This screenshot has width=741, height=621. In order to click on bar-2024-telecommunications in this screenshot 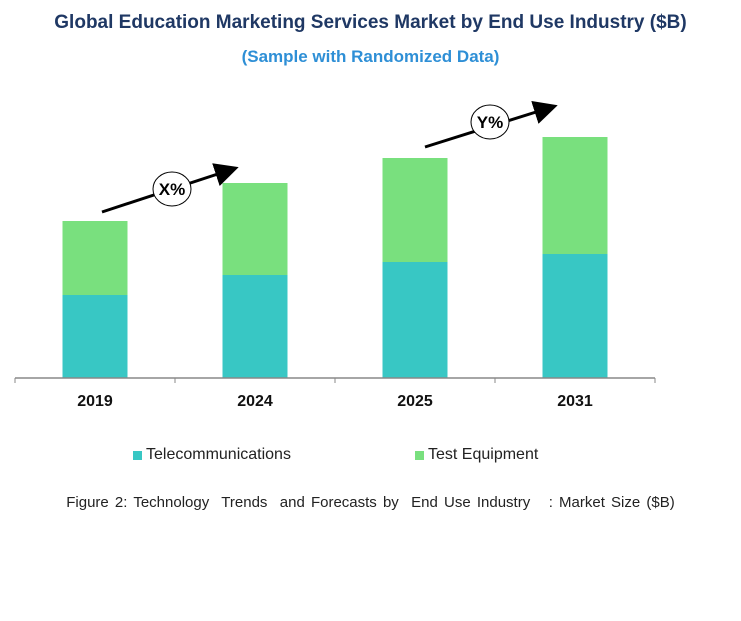, I will do `click(255, 326)`.